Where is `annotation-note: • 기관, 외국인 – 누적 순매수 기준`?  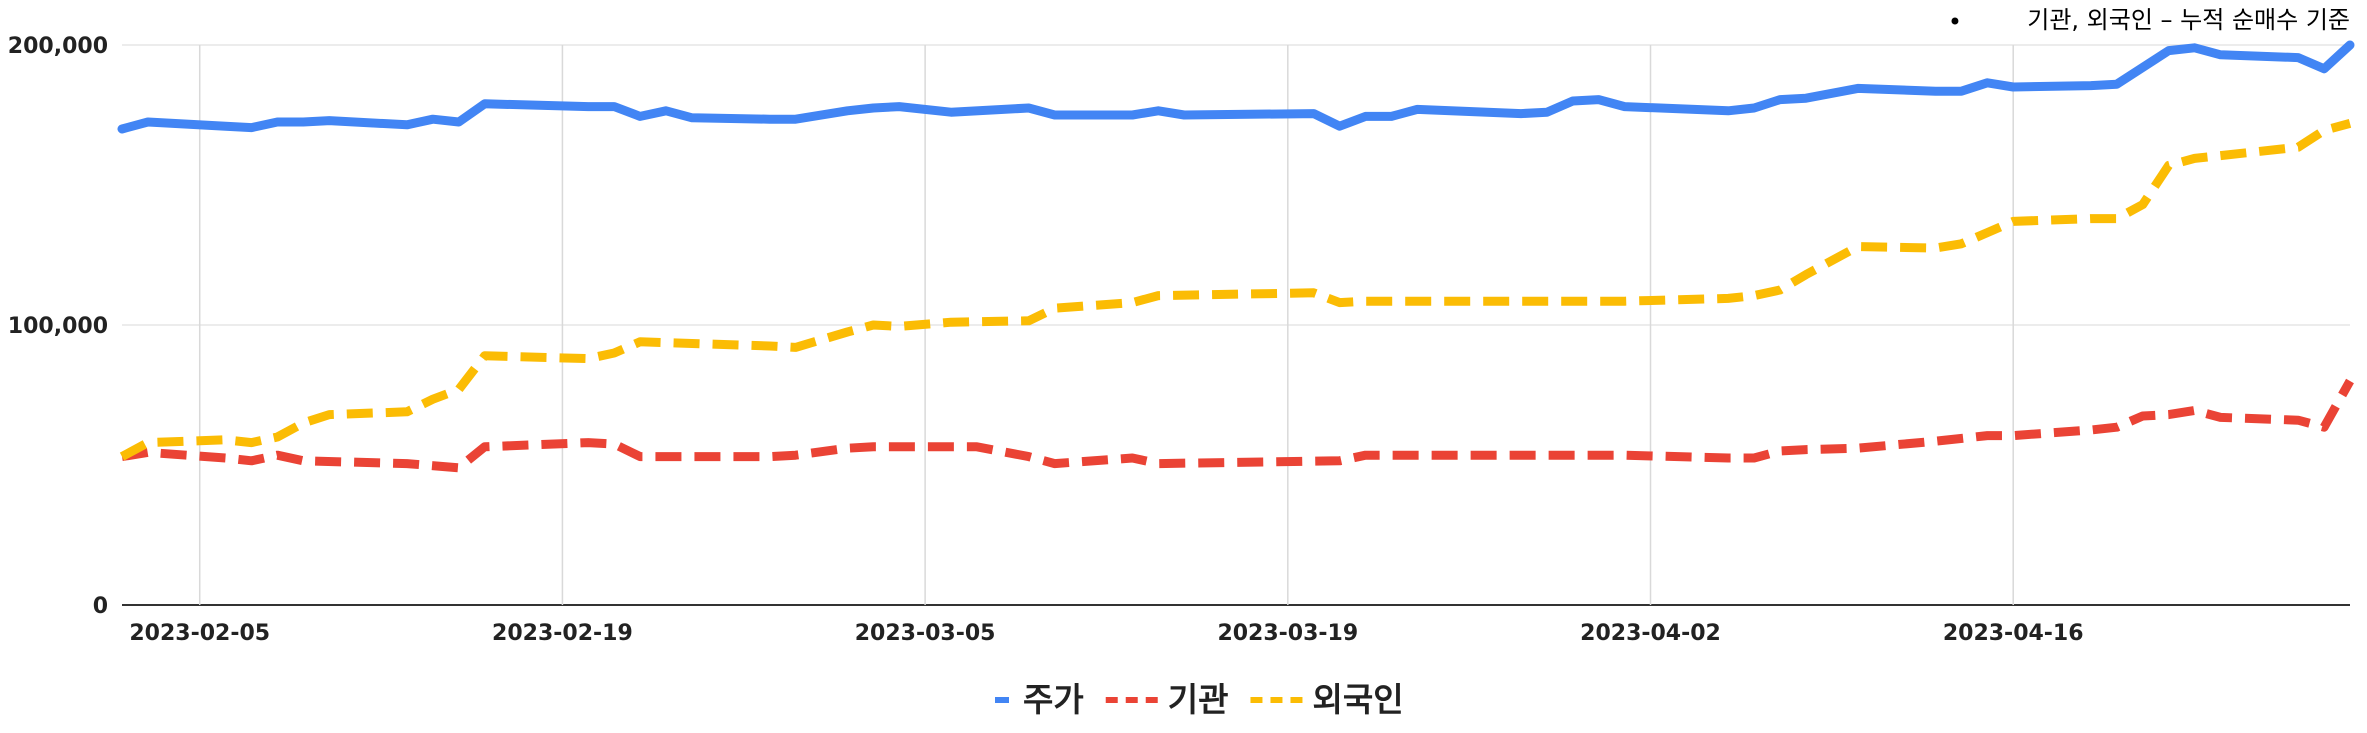 annotation-note: • 기관, 외국인 – 누적 순매수 기준 is located at coordinates (2149, 21).